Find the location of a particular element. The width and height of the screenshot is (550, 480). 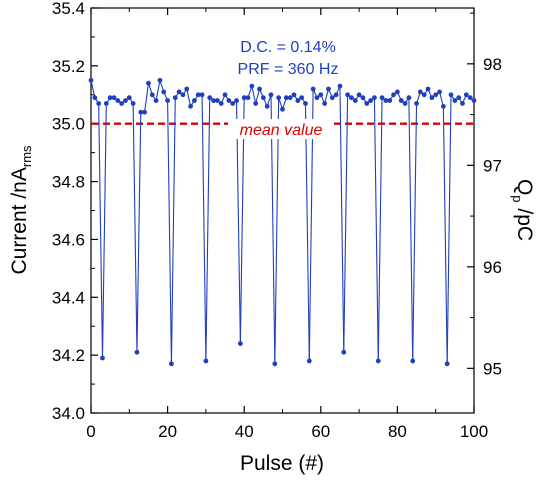

y-axis-title-sub: rms is located at coordinates (26, 156).